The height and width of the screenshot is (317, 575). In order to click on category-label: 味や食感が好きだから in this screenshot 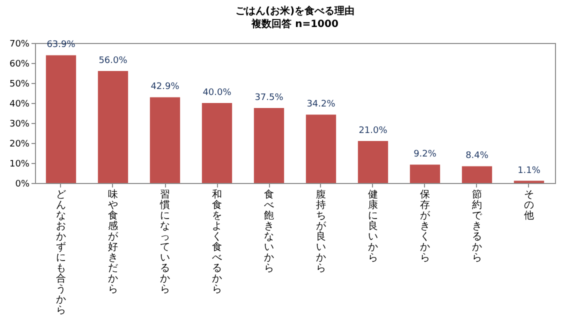, I will do `click(113, 242)`.